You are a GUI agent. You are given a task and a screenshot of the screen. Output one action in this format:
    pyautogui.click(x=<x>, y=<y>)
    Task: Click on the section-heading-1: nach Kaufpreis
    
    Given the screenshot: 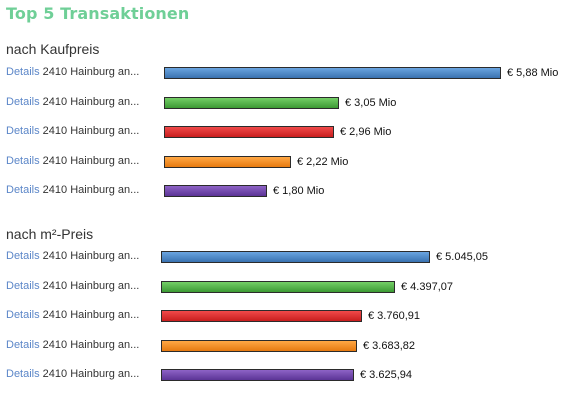 What is the action you would take?
    pyautogui.click(x=53, y=49)
    